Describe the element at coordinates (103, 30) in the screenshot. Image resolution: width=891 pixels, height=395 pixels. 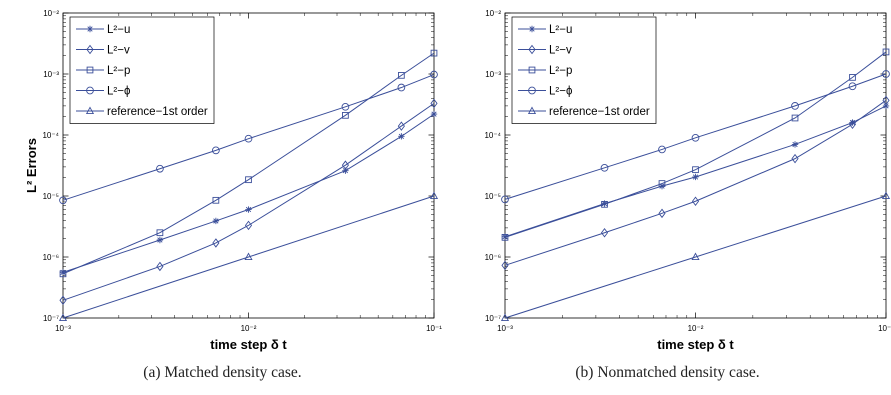
I see `legend-item-l2-u: L²−u` at that location.